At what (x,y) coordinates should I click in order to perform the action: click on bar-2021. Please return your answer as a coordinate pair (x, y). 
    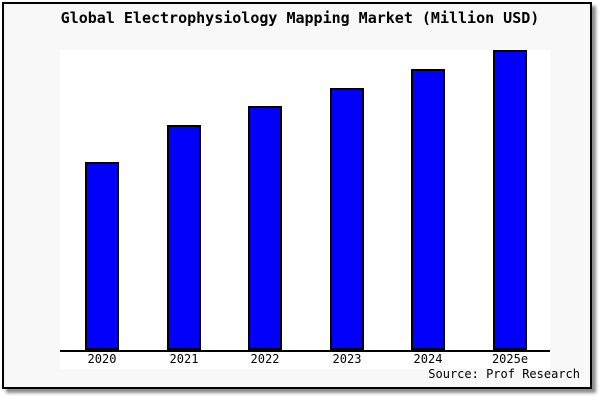
    Looking at the image, I should click on (184, 237).